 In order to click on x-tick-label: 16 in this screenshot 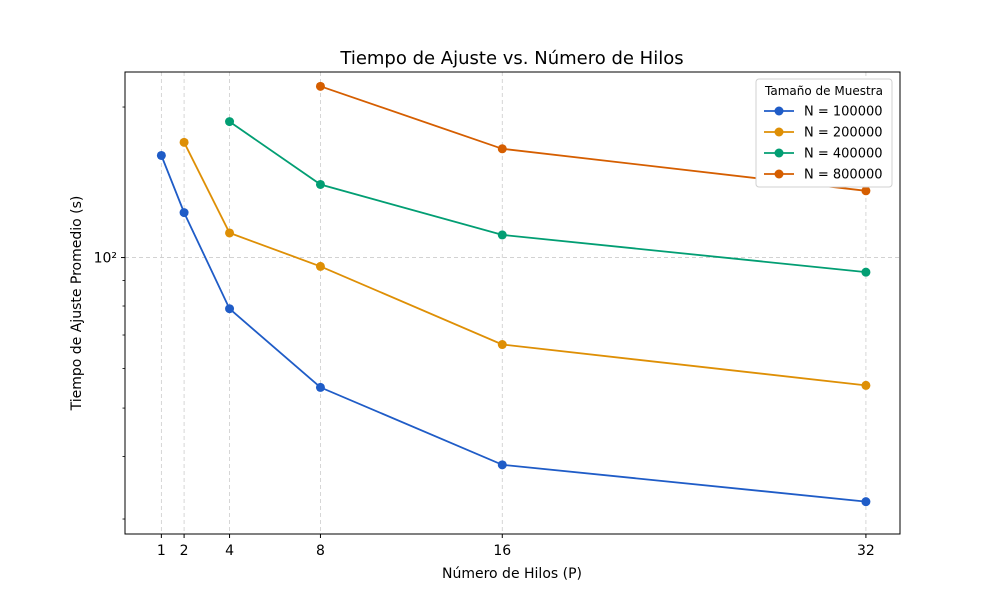, I will do `click(502, 551)`.